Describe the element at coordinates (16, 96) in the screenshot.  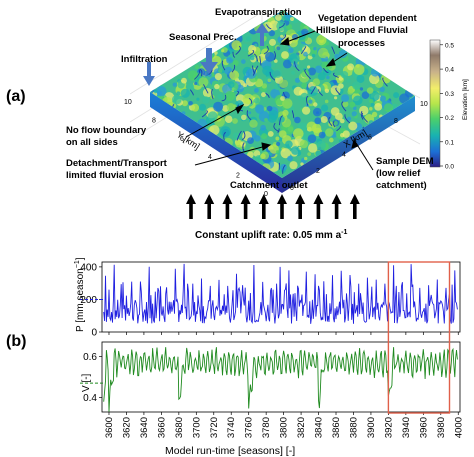
I see `panel-a-label: (a)` at that location.